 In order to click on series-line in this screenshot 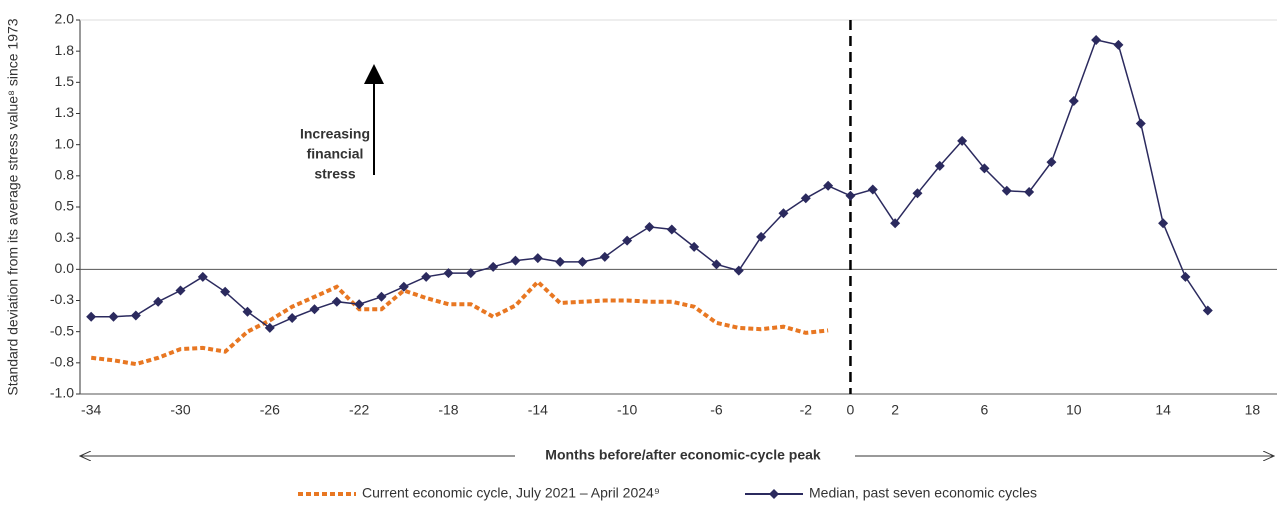, I will do `click(459, 322)`.